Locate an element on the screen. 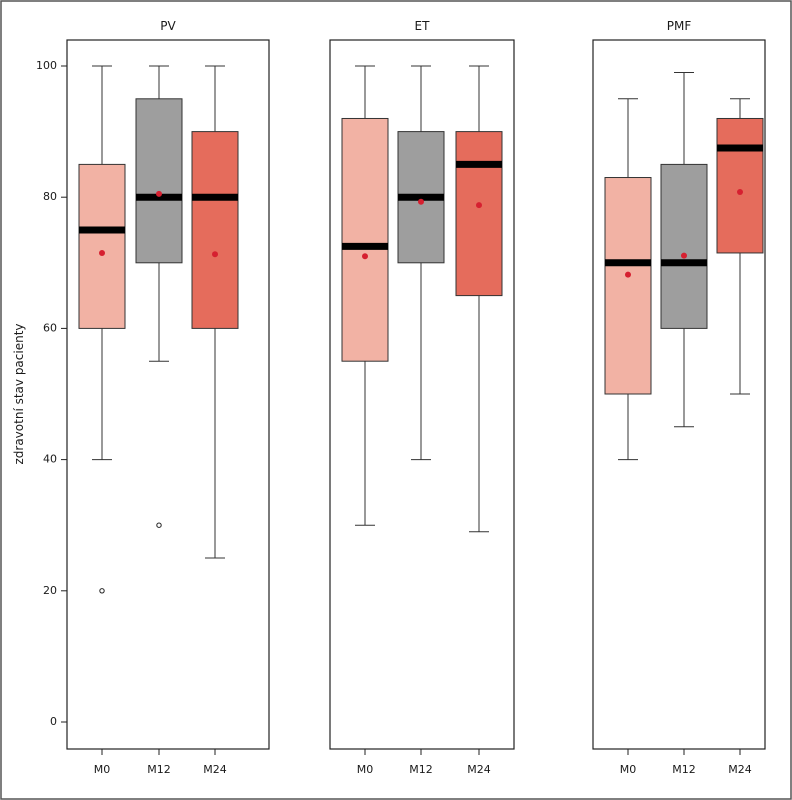 This screenshot has width=792, height=800. y-tick-label: 20 is located at coordinates (50, 590).